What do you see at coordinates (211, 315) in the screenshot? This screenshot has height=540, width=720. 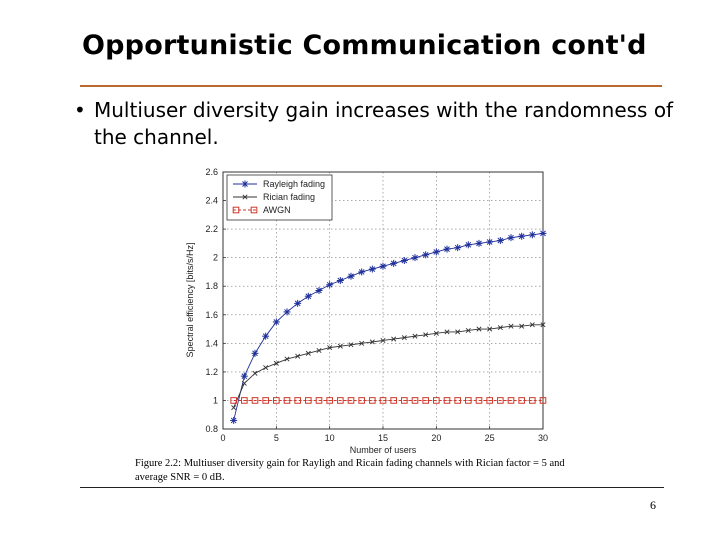 I see `y-tick-label: 1.6` at bounding box center [211, 315].